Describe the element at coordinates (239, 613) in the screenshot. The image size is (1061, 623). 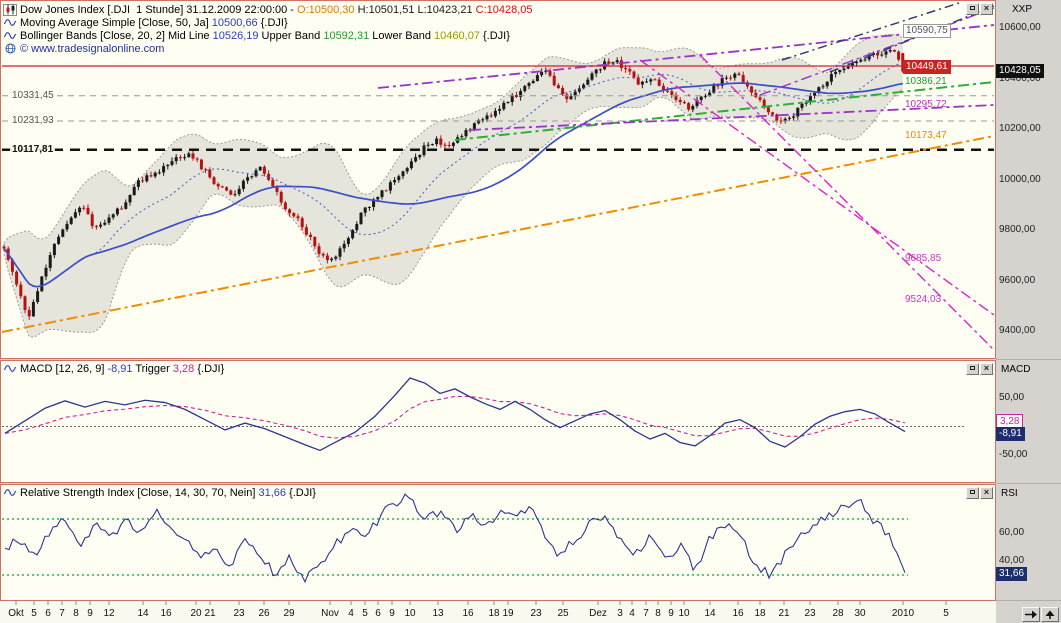
I see `time-axis-label: 23` at that location.